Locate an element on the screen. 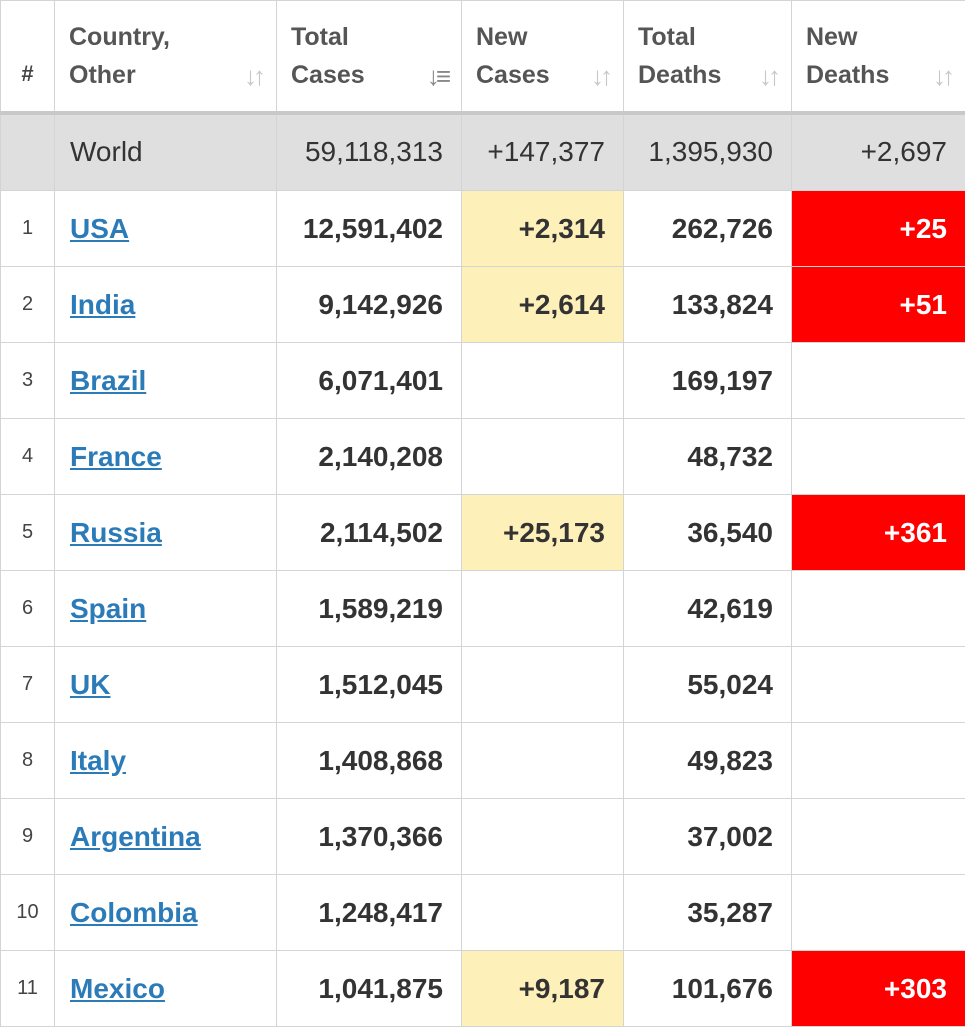 The height and width of the screenshot is (1027, 965). country-cell: France is located at coordinates (166, 457).